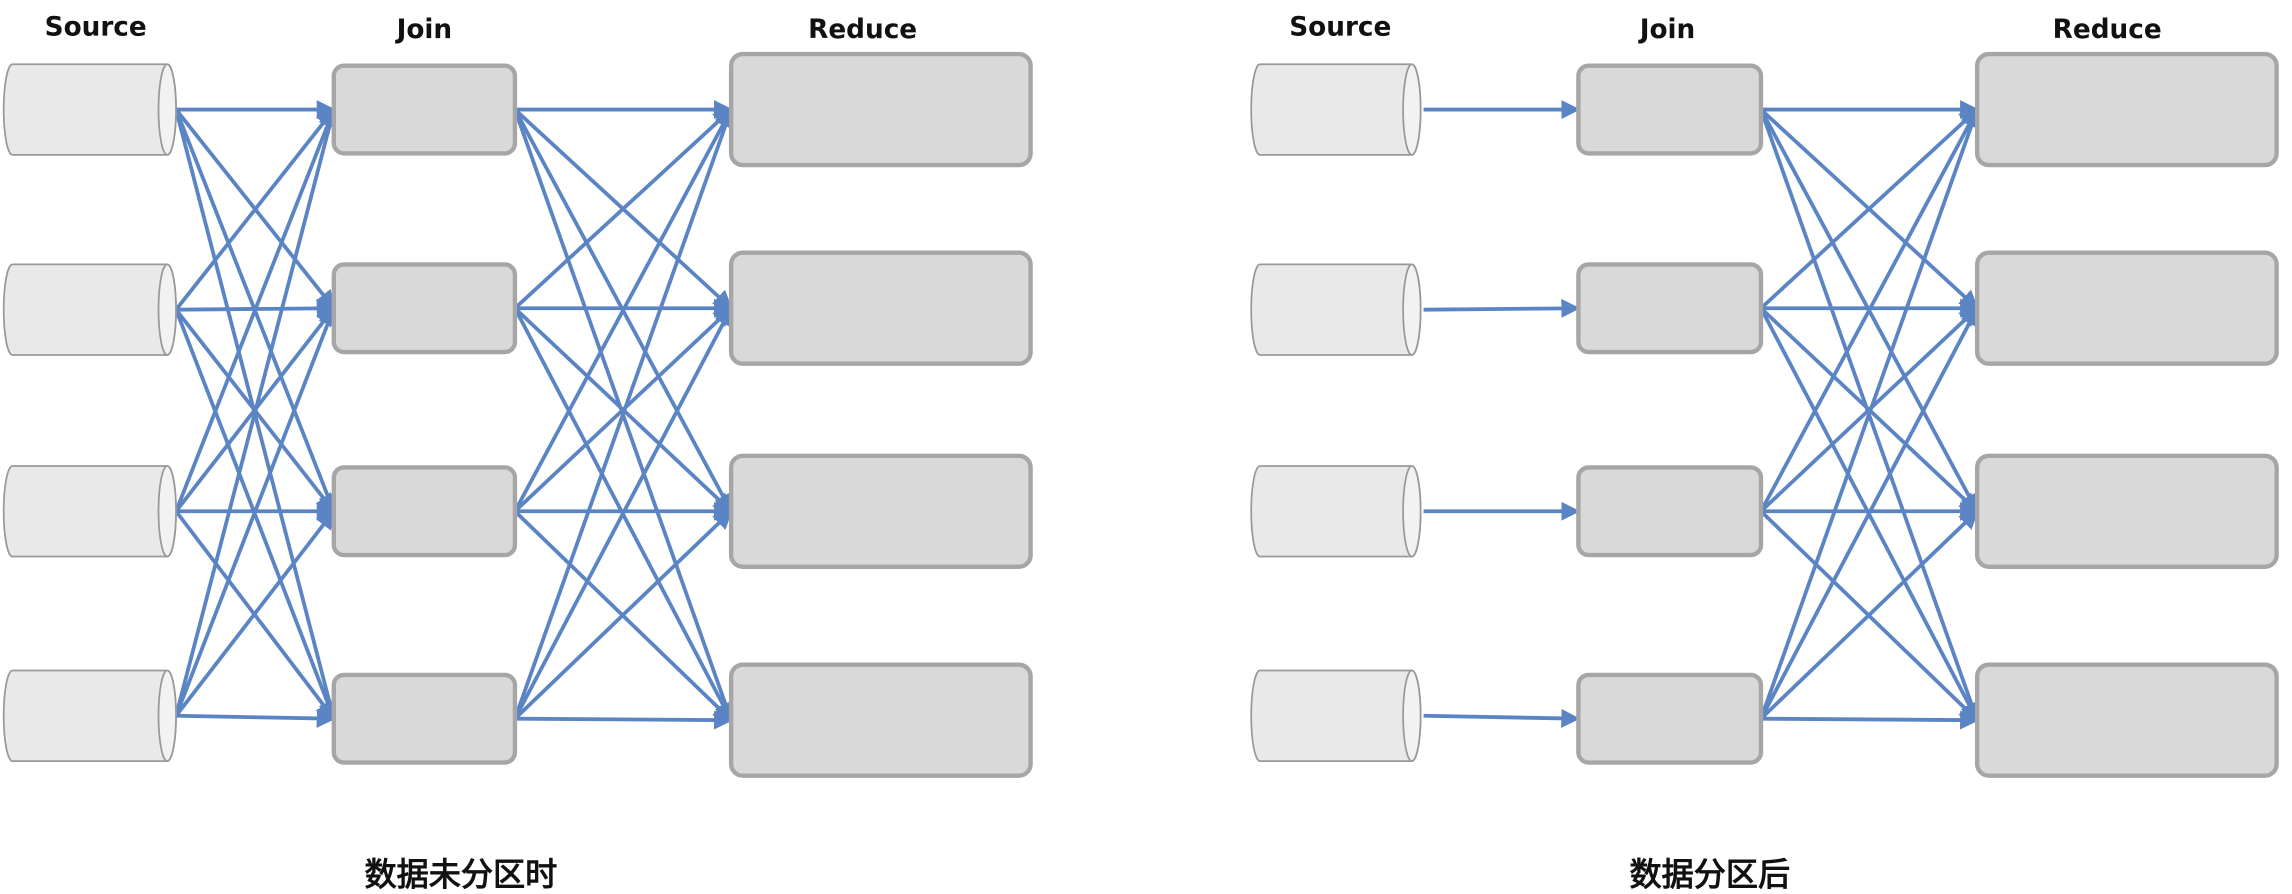 The image size is (2292, 894). What do you see at coordinates (1710, 874) in the screenshot?
I see `caption: 数据分区后` at bounding box center [1710, 874].